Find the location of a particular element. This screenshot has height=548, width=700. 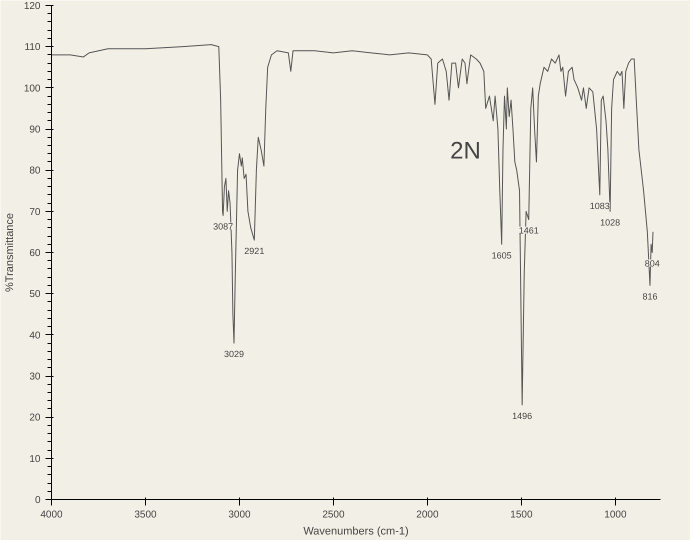

annotation: 804 is located at coordinates (652, 263).